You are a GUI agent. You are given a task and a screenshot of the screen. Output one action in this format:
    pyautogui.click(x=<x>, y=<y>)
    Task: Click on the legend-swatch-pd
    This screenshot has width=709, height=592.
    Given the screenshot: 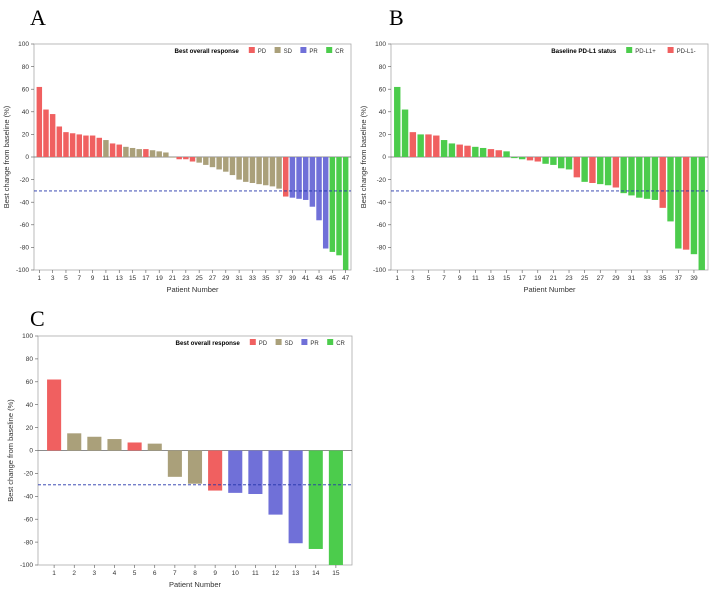 What is the action you would take?
    pyautogui.click(x=252, y=342)
    